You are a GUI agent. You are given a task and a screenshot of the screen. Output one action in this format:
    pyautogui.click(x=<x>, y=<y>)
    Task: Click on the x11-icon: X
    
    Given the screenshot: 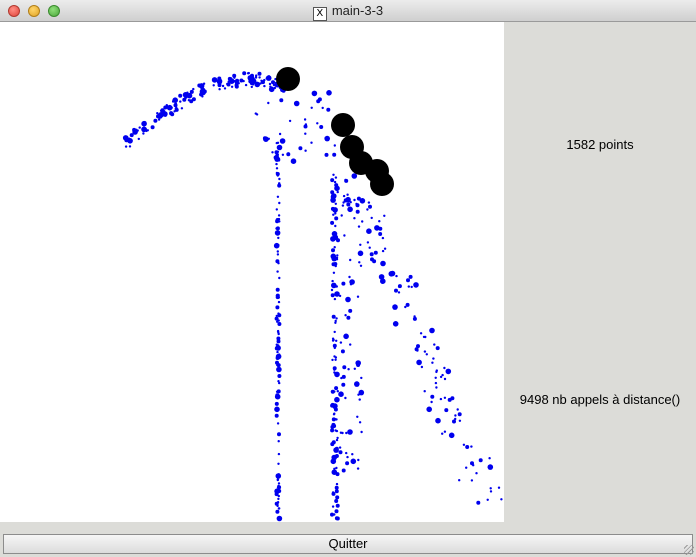 What is the action you would take?
    pyautogui.click(x=319, y=14)
    